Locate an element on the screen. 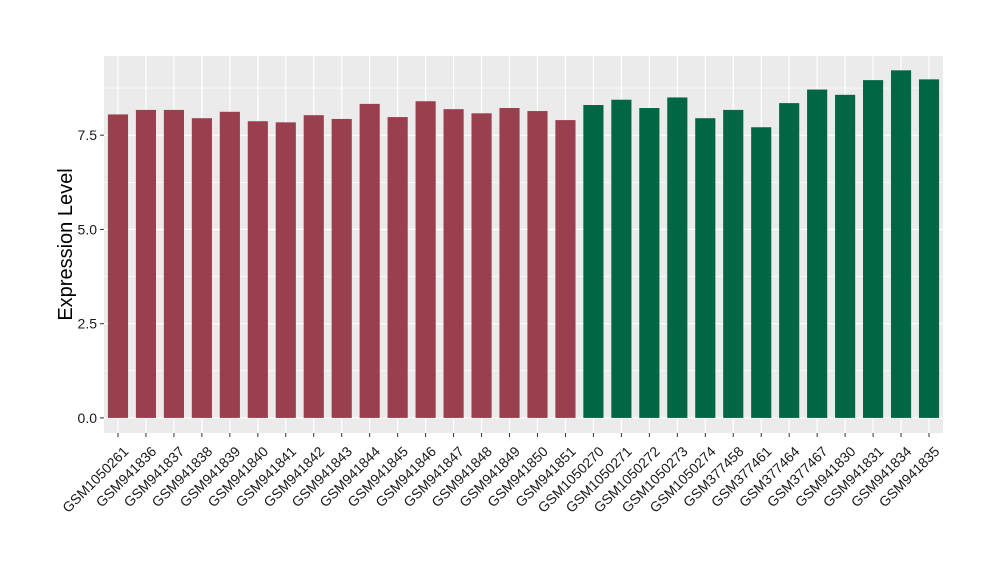 This screenshot has width=1000, height=580. y-axis-title: Expression Level is located at coordinates (66, 244).